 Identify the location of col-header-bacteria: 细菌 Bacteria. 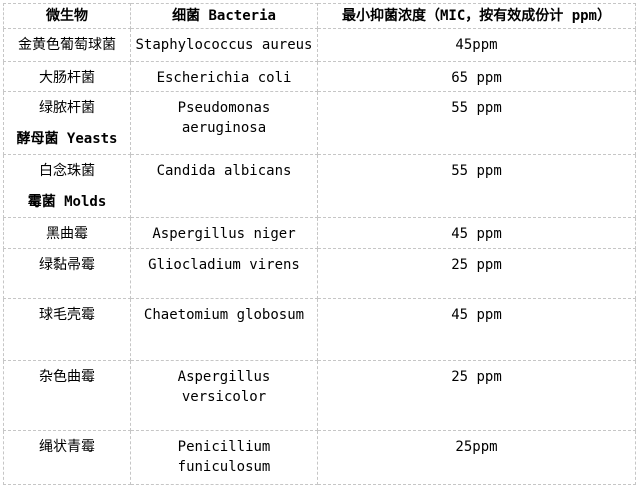
(224, 16).